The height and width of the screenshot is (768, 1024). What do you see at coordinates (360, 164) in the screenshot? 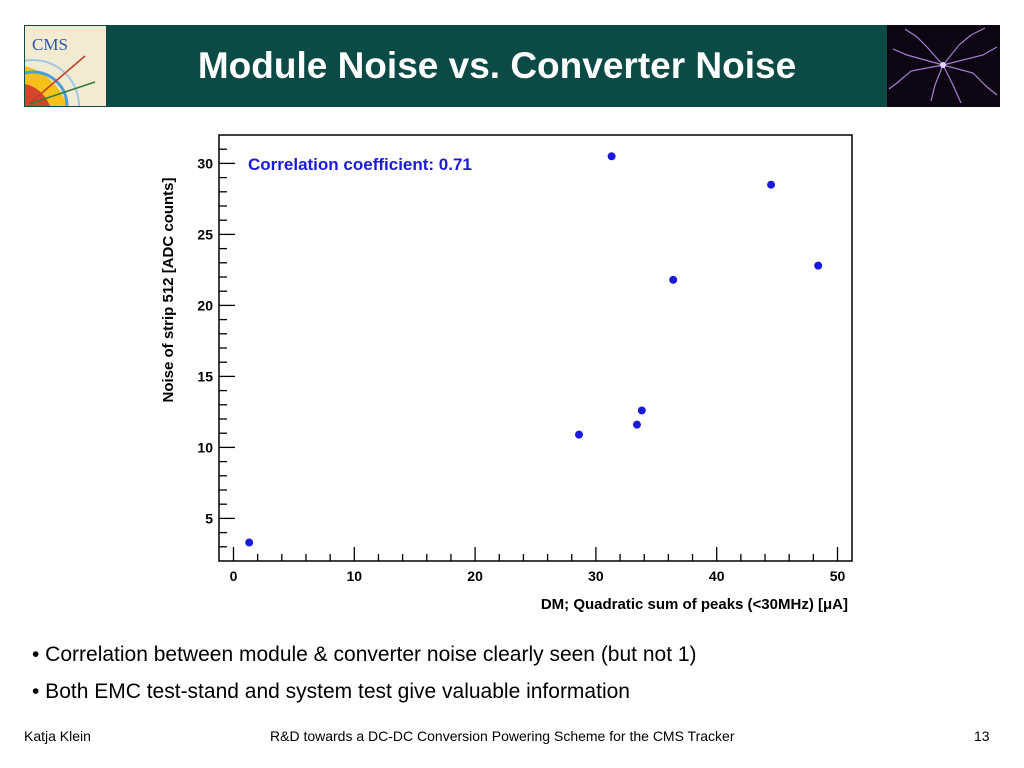
I see `correlation-annotation: Correlation coefficient: 0.71` at bounding box center [360, 164].